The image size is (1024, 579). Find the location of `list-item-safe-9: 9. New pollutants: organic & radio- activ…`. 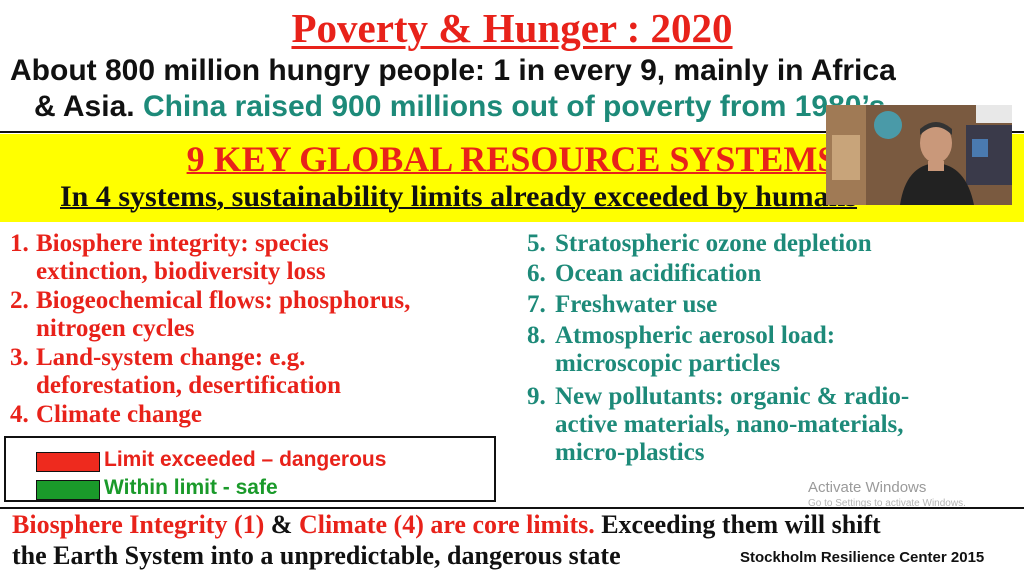

list-item-safe-9: 9. New pollutants: organic & radio- activ… is located at coordinates (718, 425).